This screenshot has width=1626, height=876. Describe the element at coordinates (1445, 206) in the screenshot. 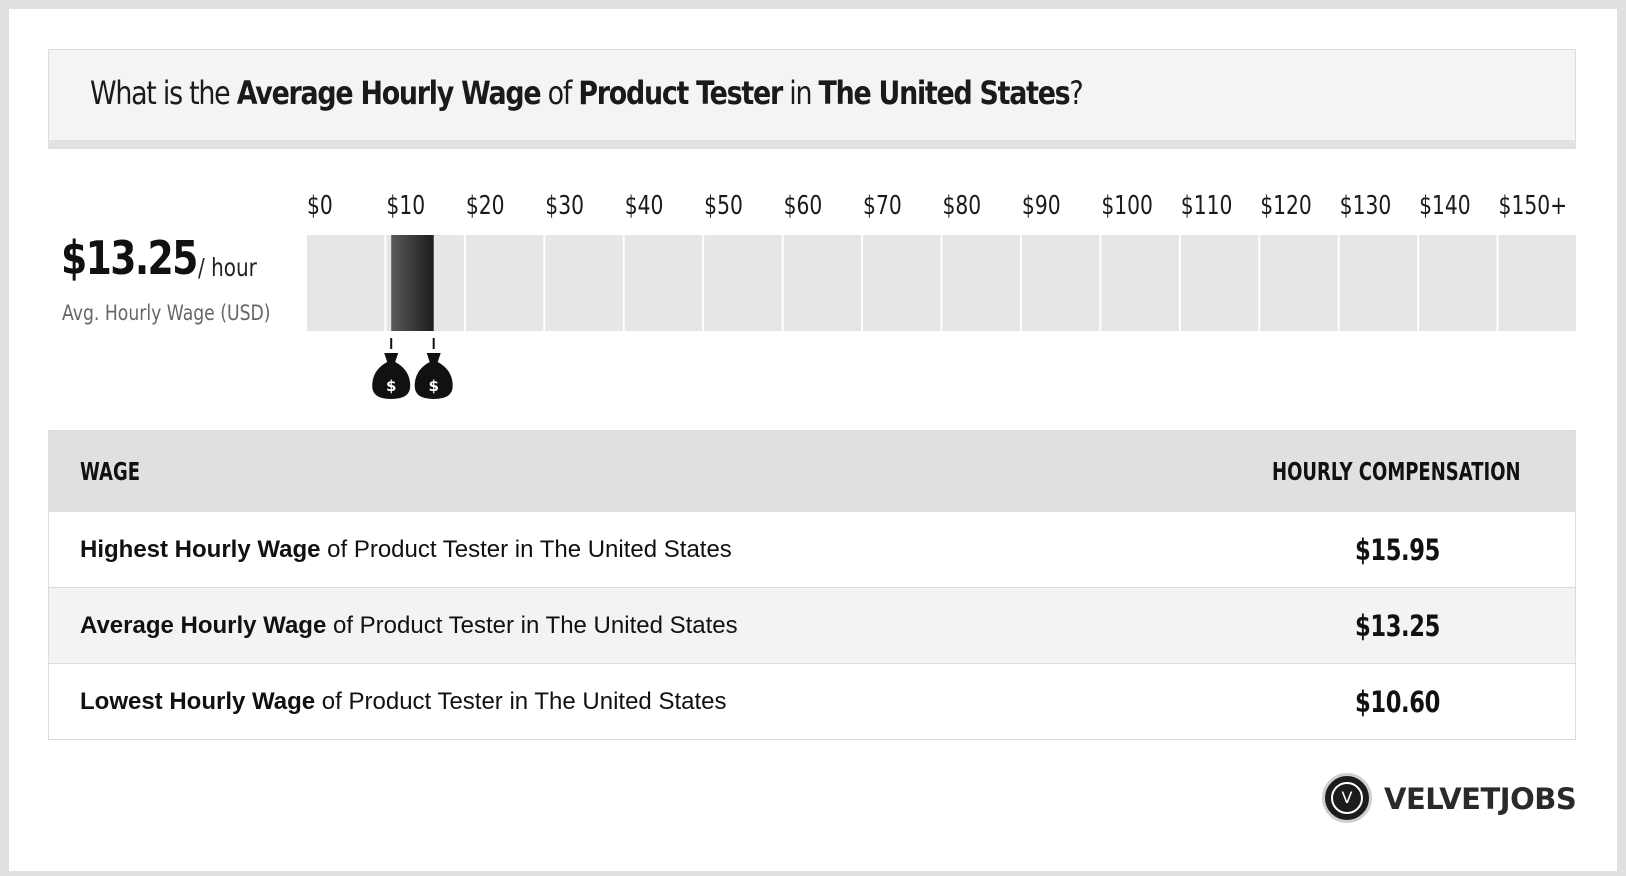

I see `tick-label: $140` at that location.